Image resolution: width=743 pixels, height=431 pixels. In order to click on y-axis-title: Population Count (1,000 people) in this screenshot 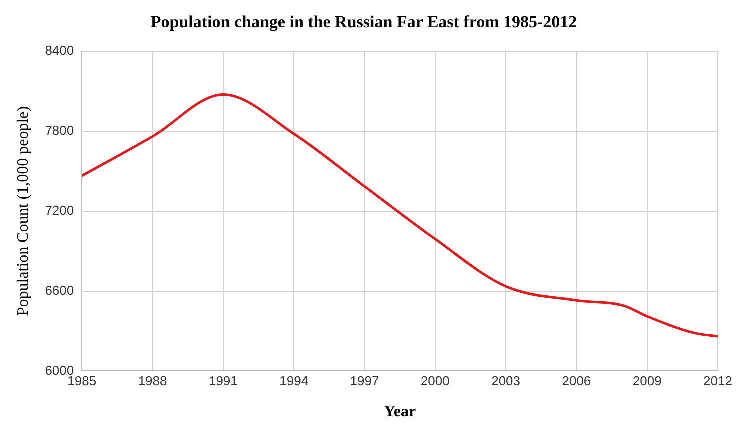, I will do `click(23, 211)`.